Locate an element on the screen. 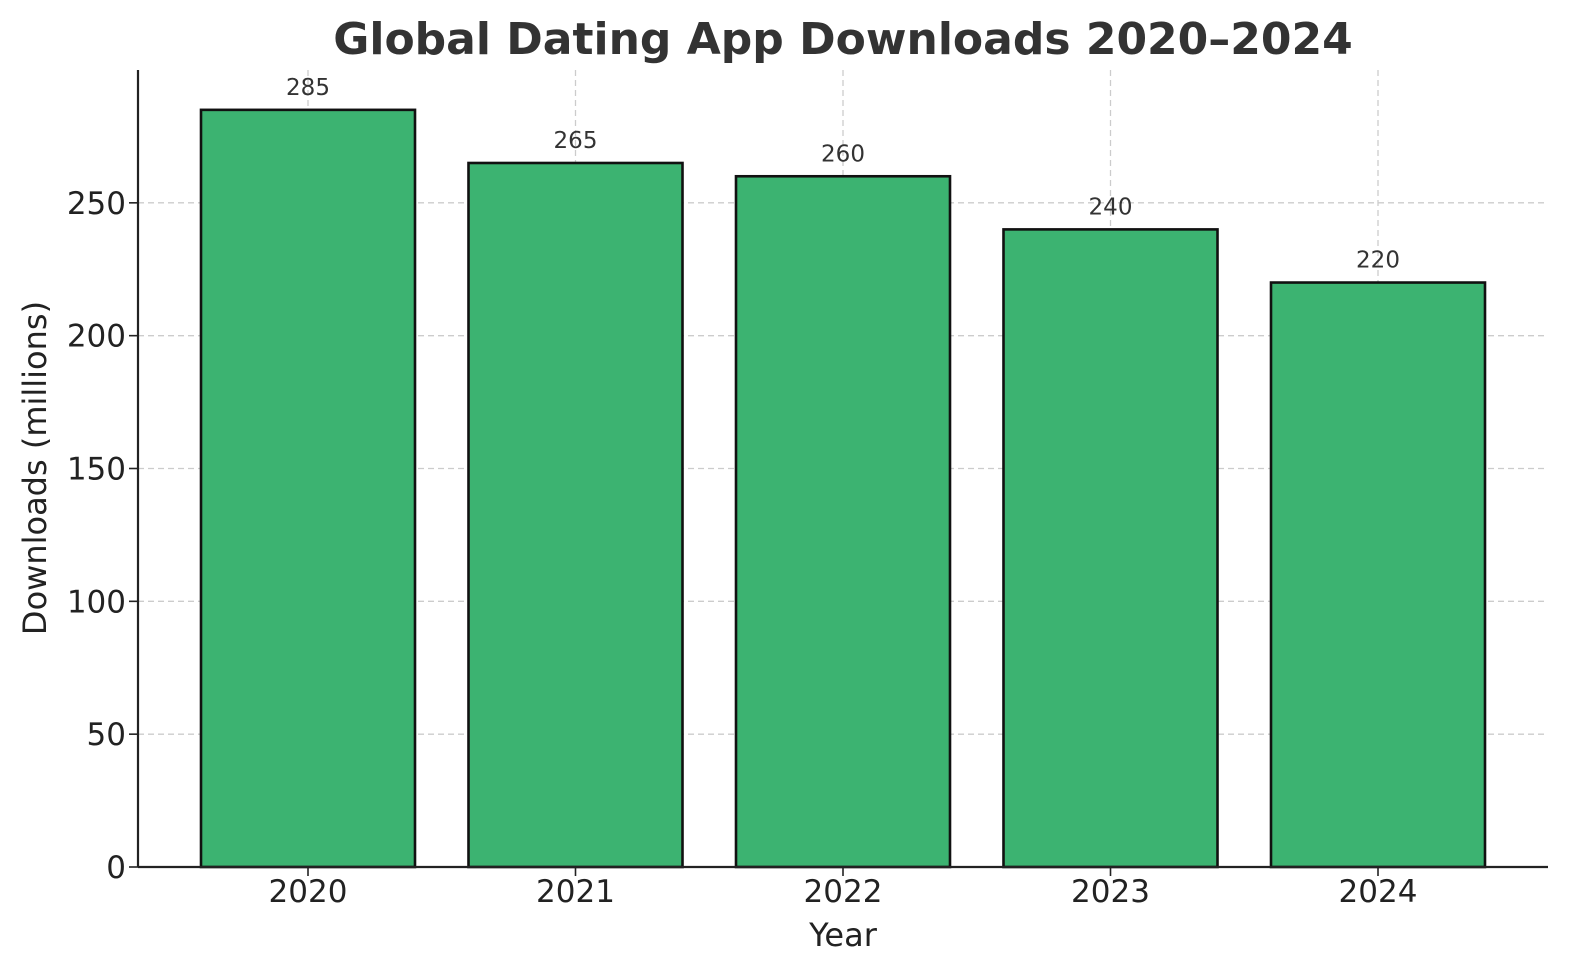 Image resolution: width=1580 pixels, height=980 pixels. data-label-2020: 285 is located at coordinates (308, 88).